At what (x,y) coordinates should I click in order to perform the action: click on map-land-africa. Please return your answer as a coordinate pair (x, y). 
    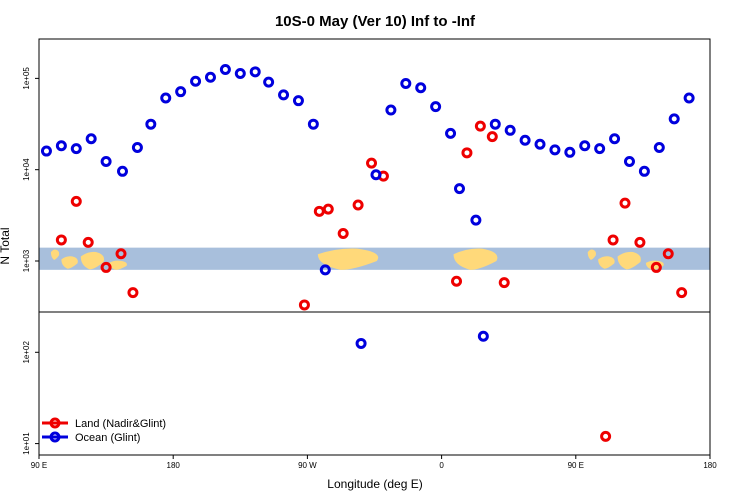
    Looking at the image, I should click on (475, 259).